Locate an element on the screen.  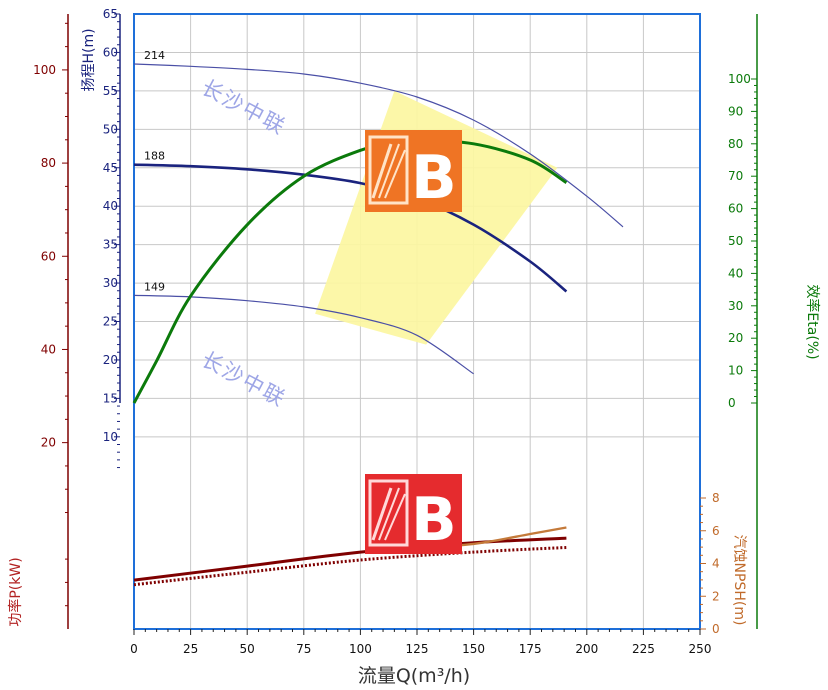
efficiency-axis-tick-label: 90 is located at coordinates (735, 111).